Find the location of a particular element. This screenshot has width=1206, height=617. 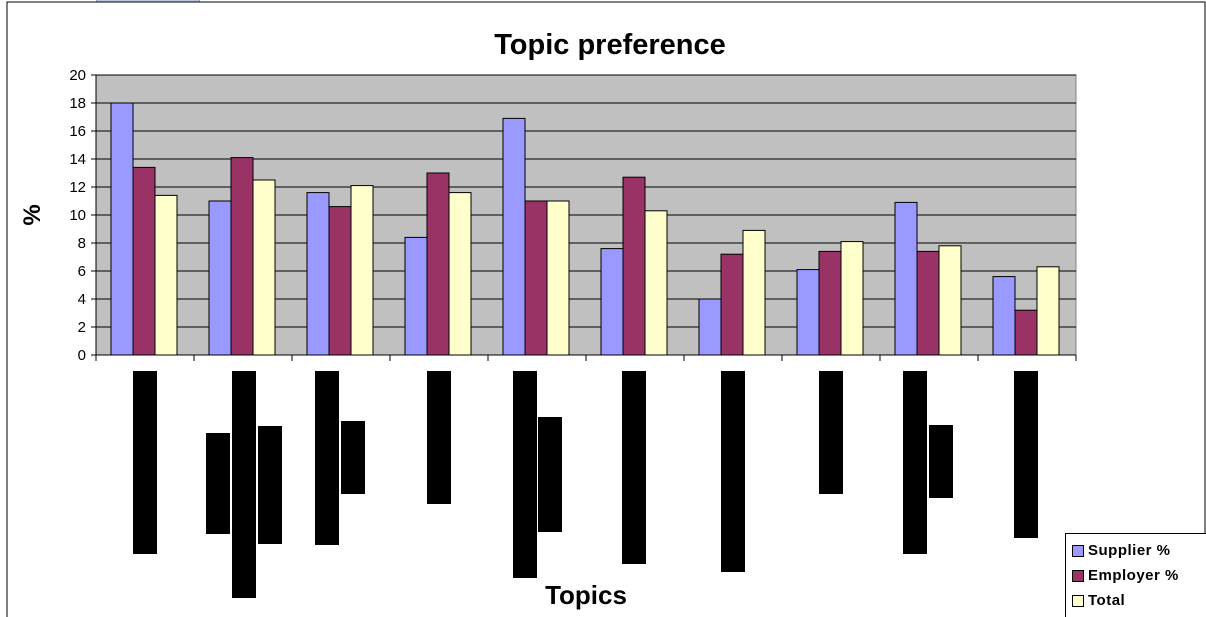

legend-item-employer: Employer % is located at coordinates (1139, 575).